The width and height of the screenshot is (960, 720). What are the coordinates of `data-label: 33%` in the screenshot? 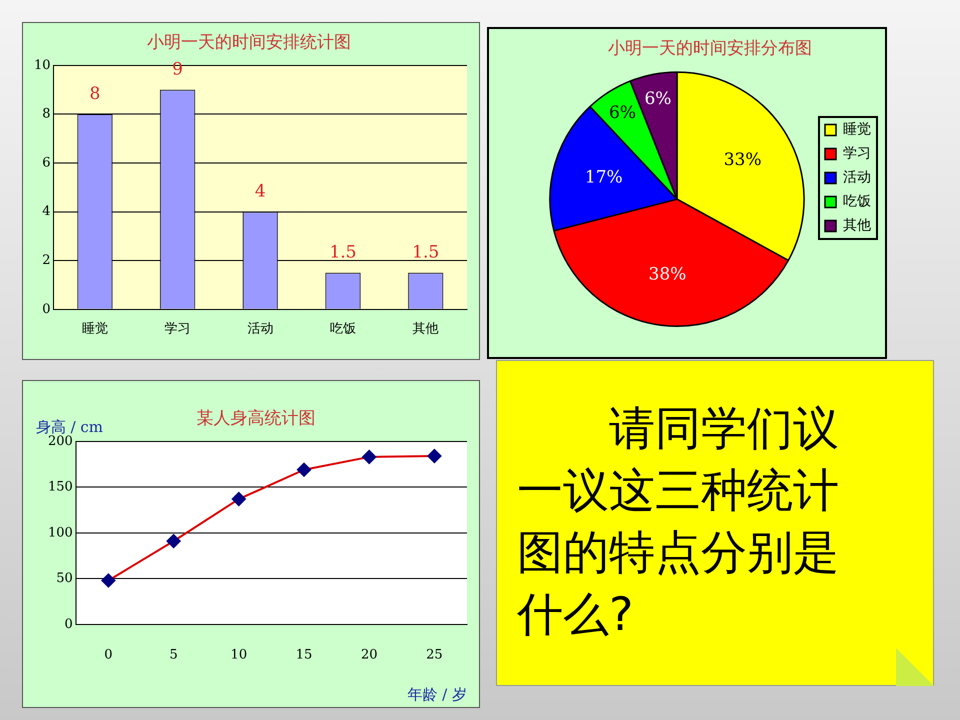 It's located at (743, 160).